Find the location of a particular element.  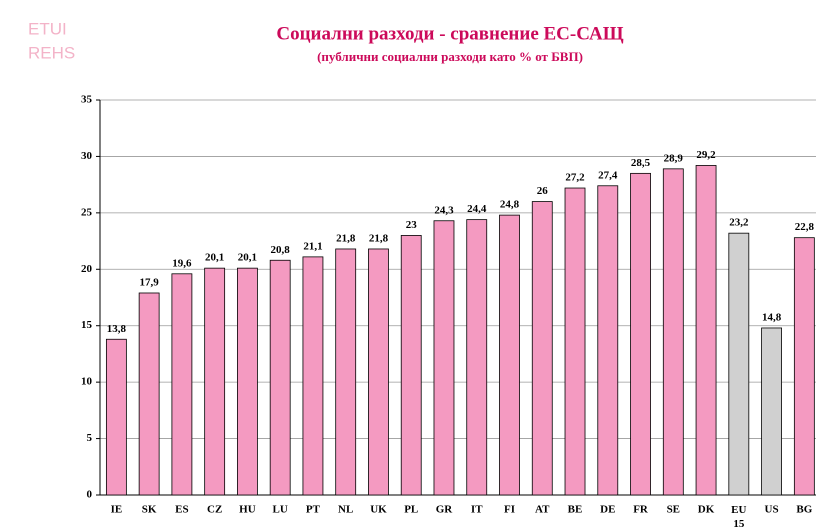

value-label: 28,5 is located at coordinates (641, 163).